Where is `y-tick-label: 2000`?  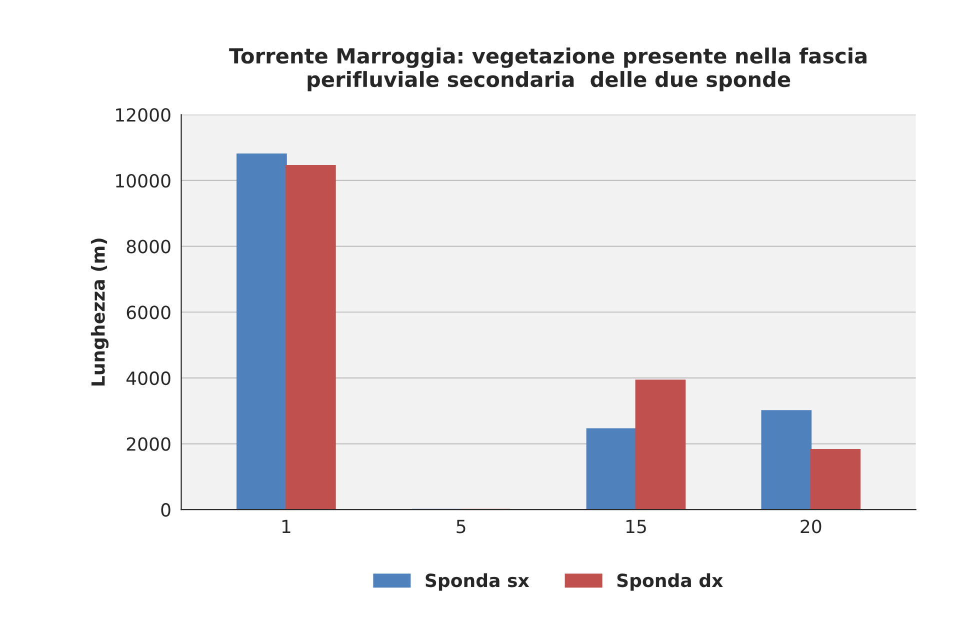
y-tick-label: 2000 is located at coordinates (148, 444).